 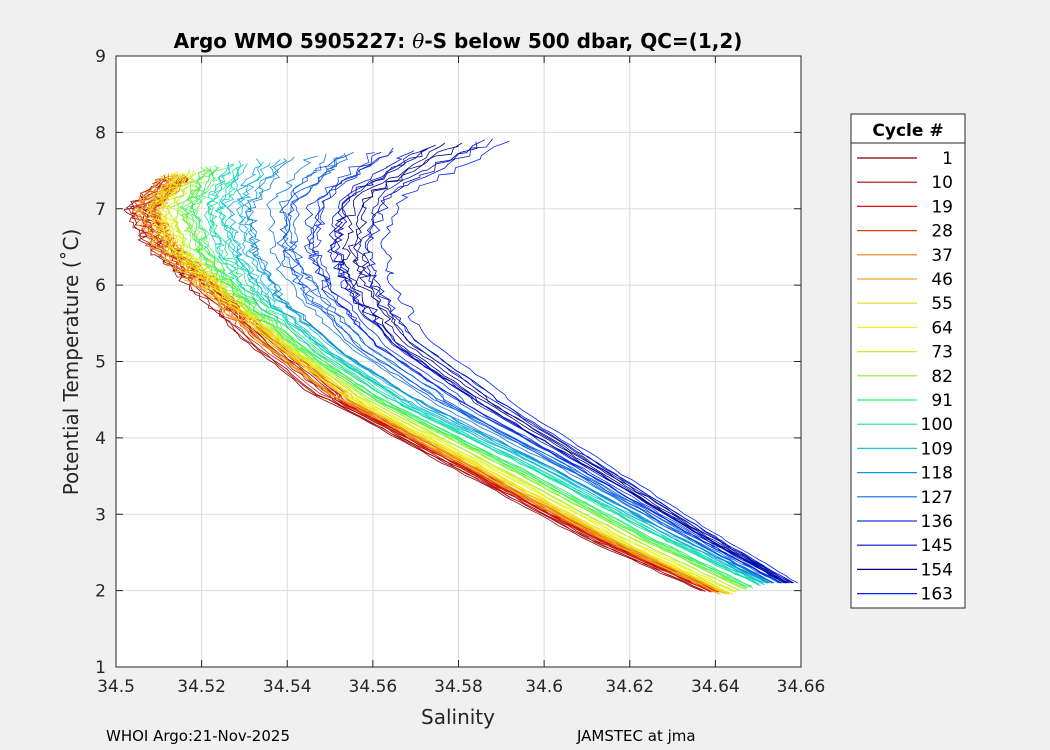 What do you see at coordinates (937, 522) in the screenshot?
I see `legend-entry-label: 136` at bounding box center [937, 522].